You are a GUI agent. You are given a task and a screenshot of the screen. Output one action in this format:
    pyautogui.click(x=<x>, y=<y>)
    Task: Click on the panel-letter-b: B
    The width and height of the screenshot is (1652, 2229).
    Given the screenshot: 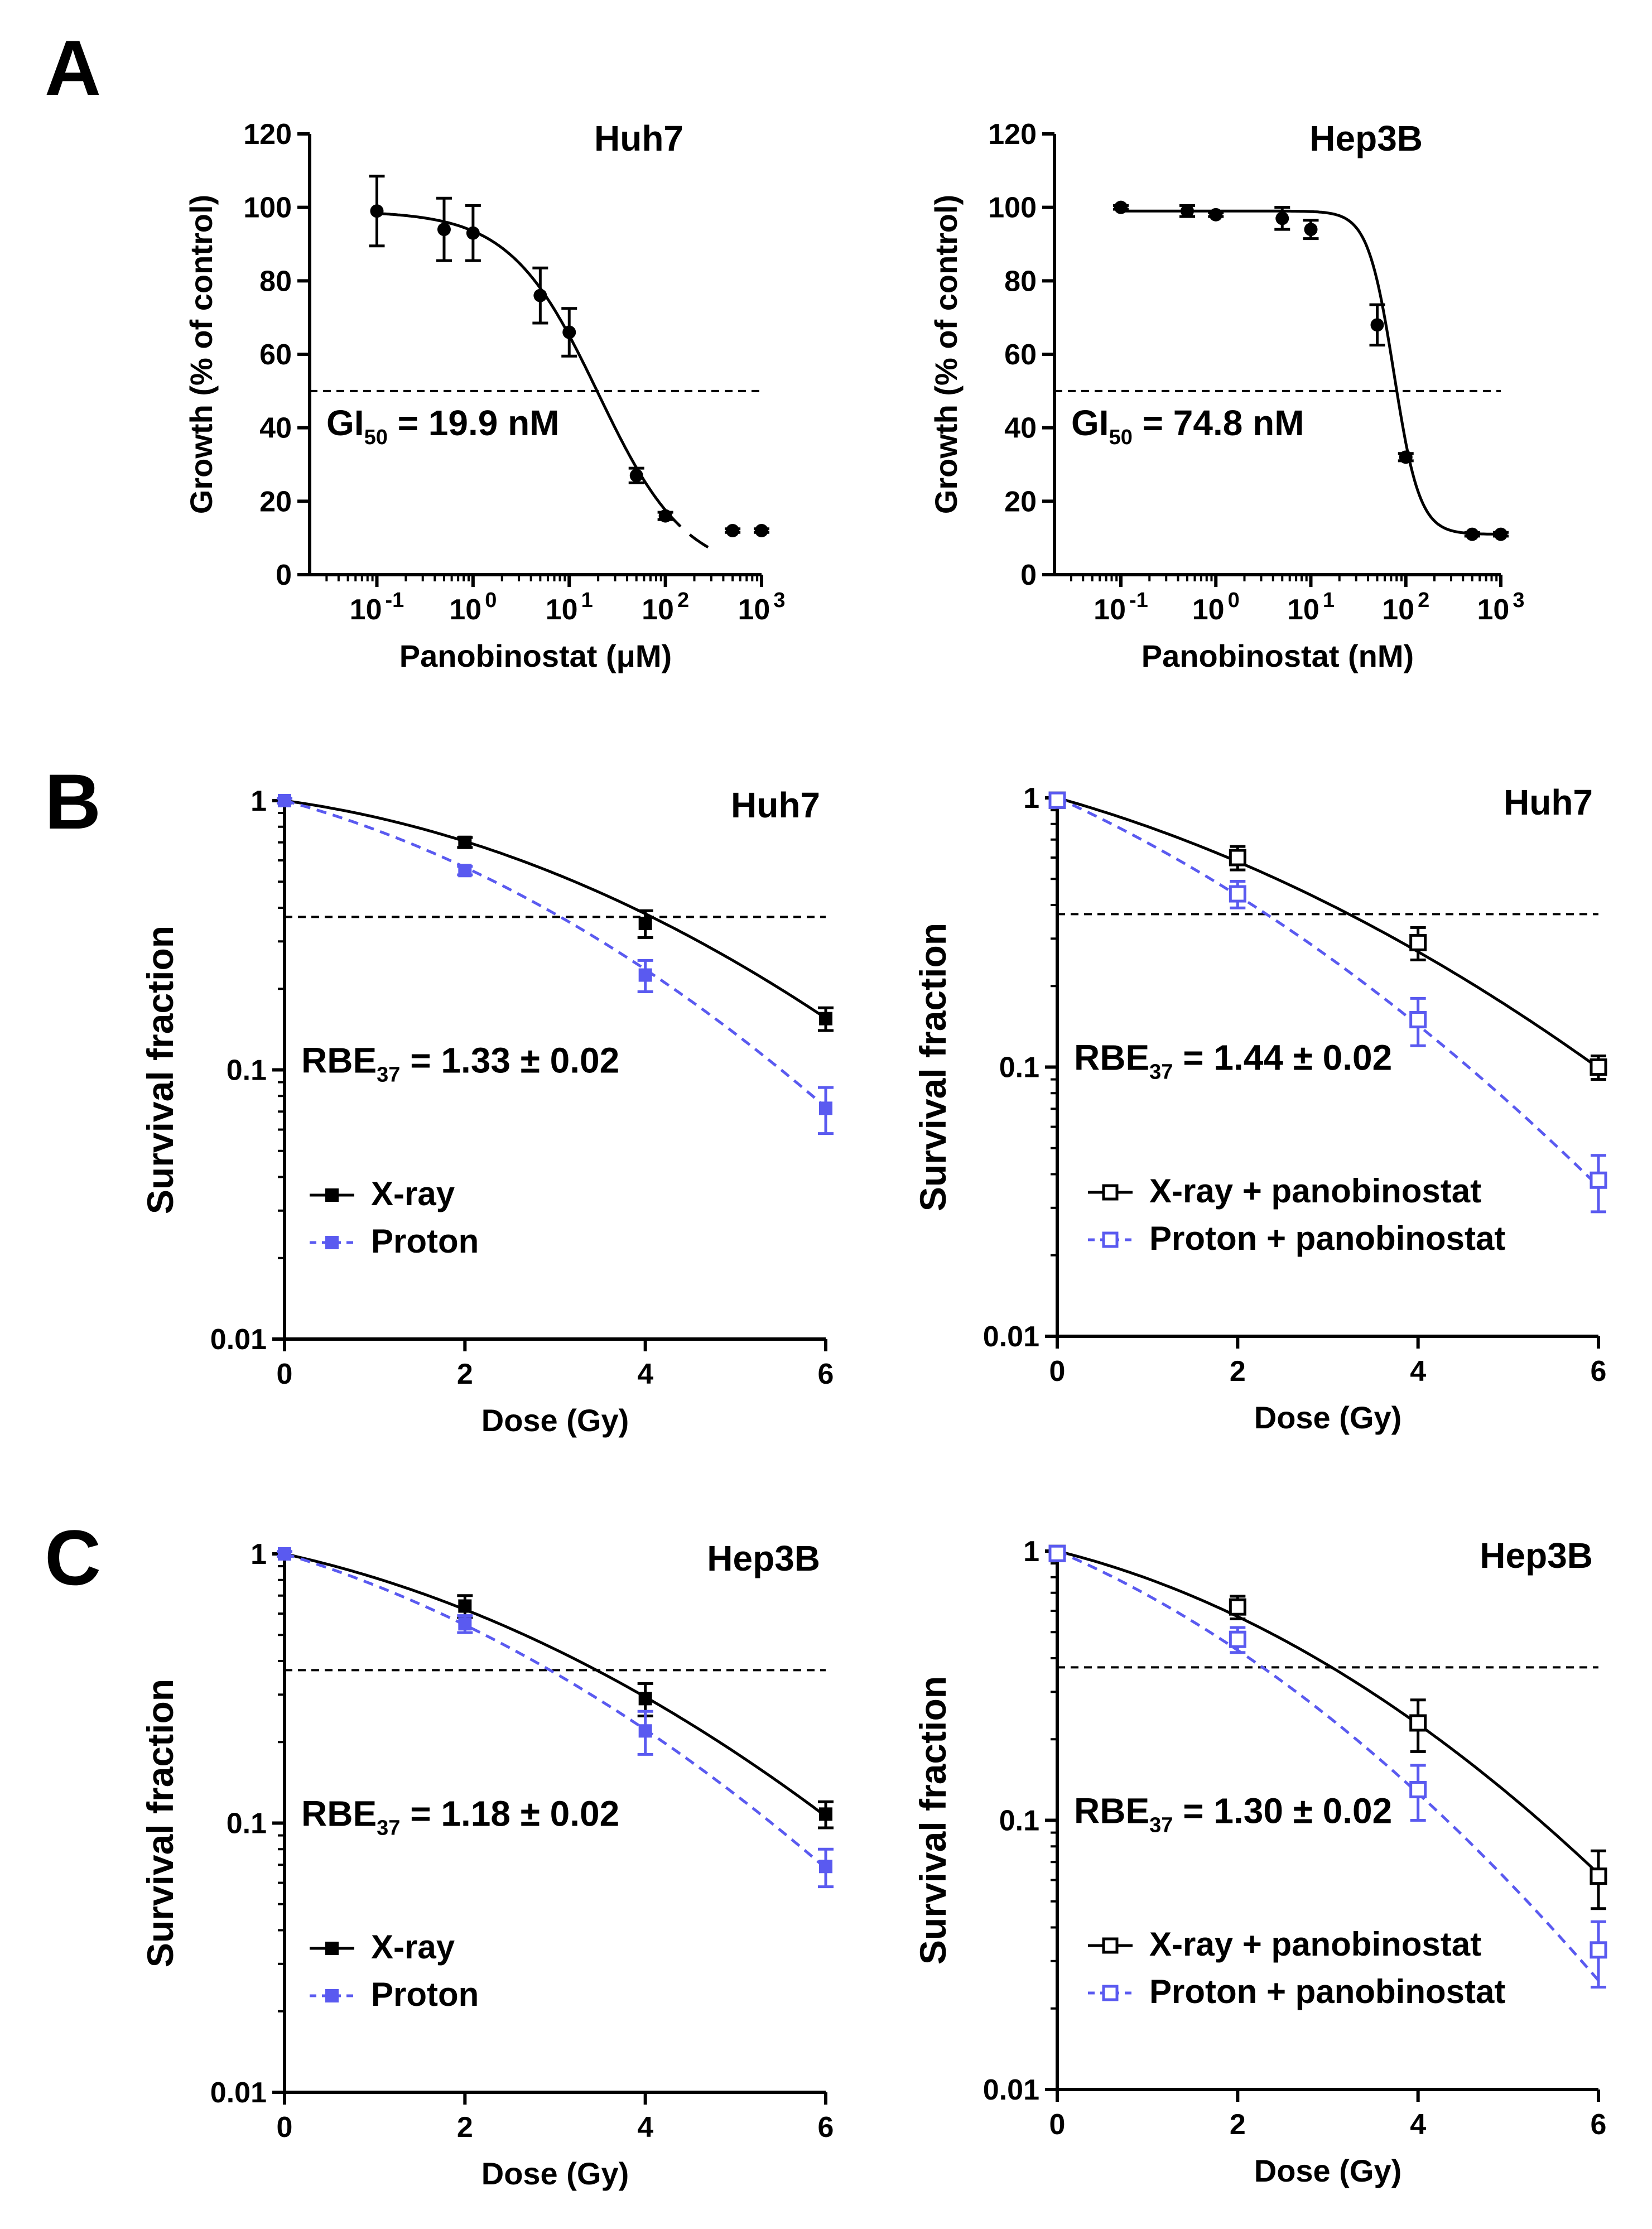 What is the action you would take?
    pyautogui.click(x=73, y=801)
    